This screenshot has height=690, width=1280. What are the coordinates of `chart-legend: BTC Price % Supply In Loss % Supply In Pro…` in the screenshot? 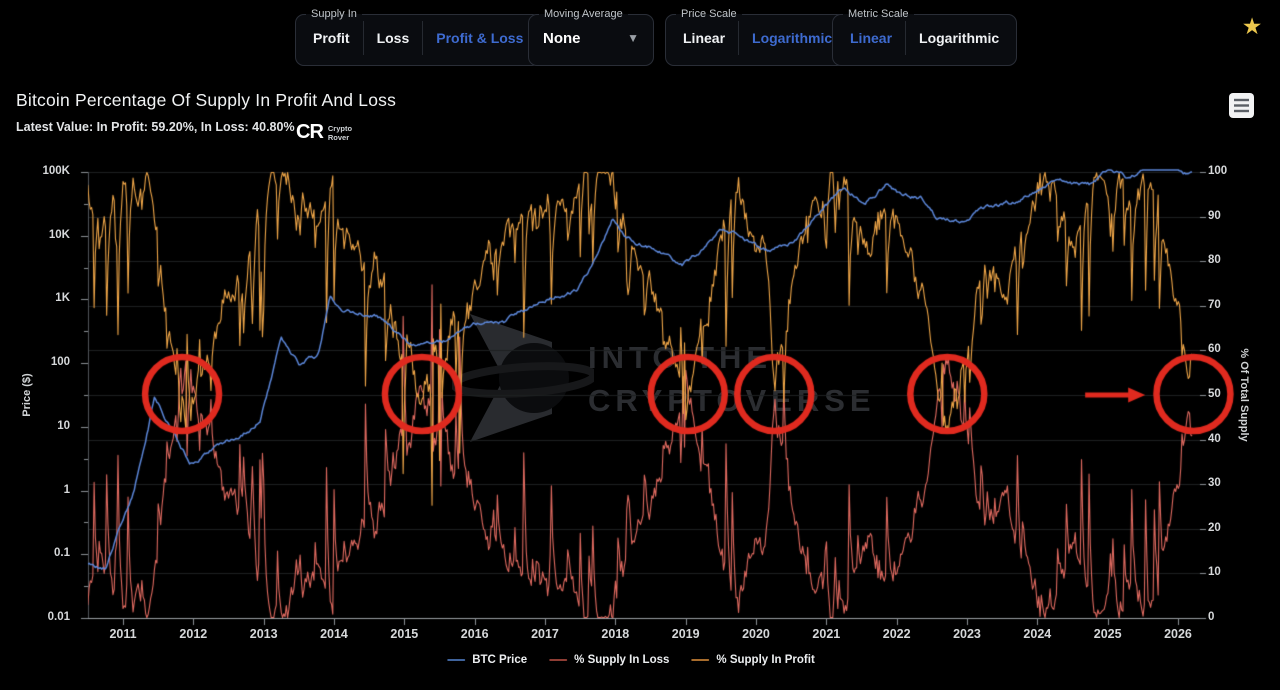 It's located at (631, 660).